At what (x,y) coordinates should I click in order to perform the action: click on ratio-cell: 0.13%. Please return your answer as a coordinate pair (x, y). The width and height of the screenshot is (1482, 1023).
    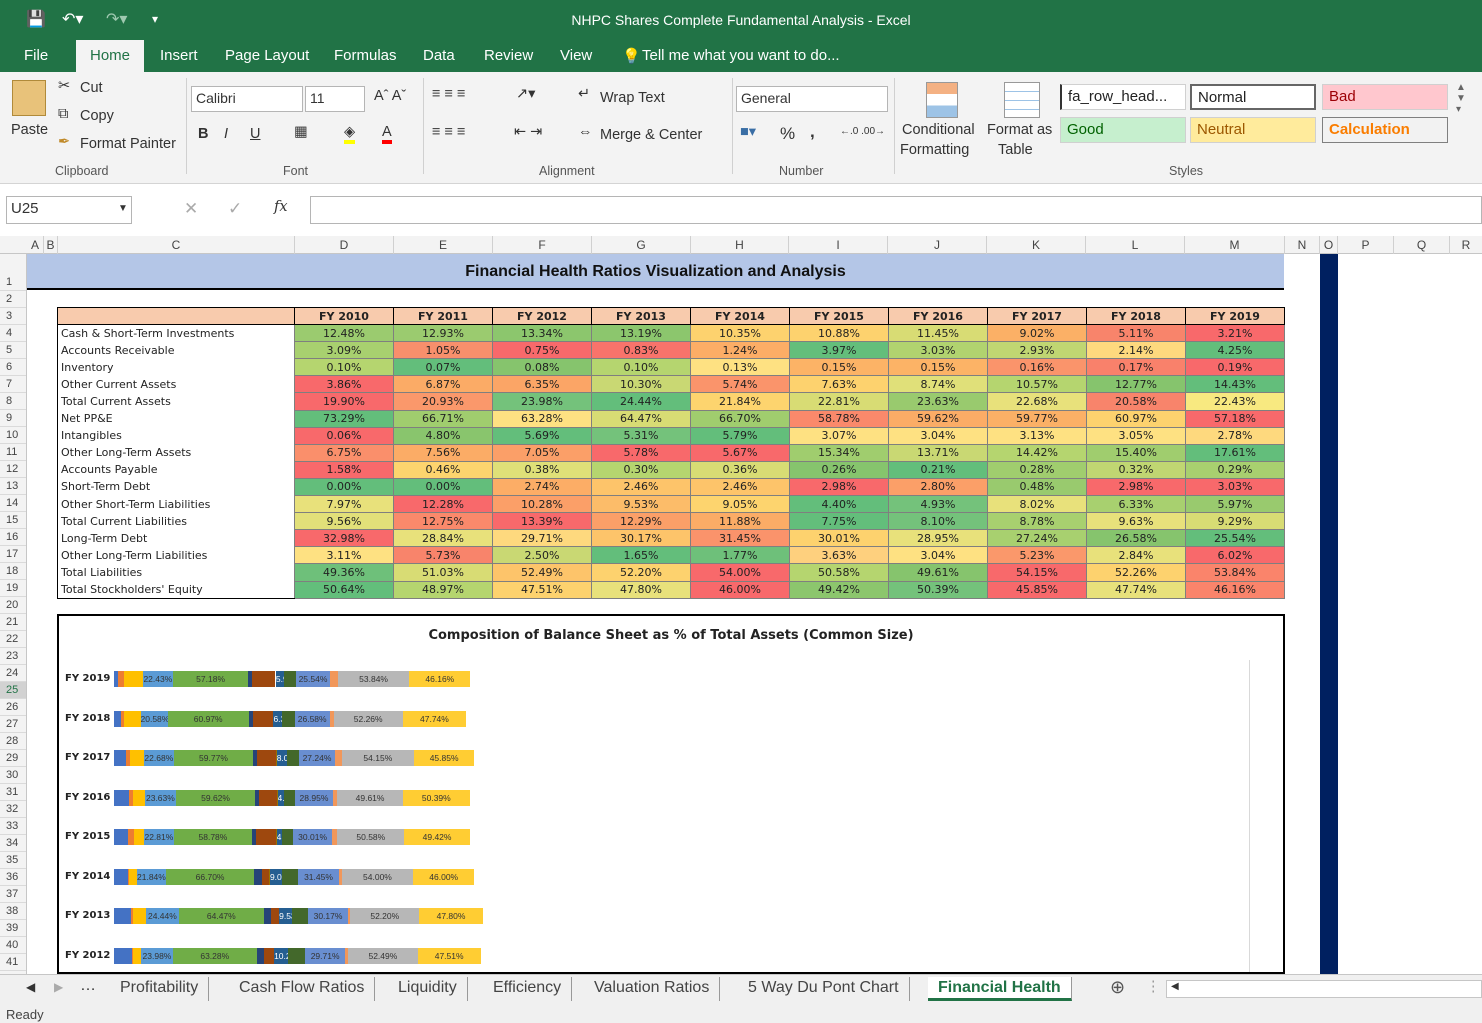
    Looking at the image, I should click on (740, 367).